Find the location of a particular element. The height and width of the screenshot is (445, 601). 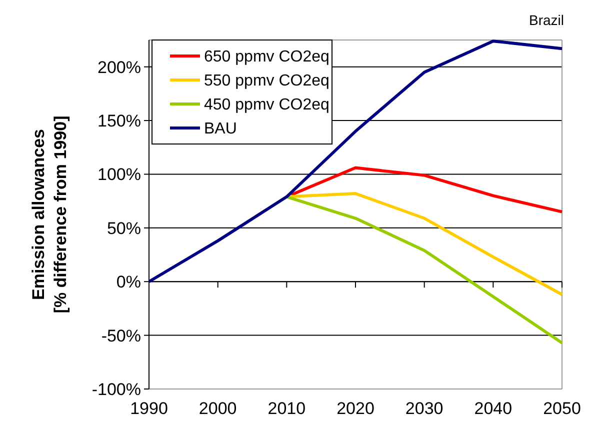

legend-label: 550 ppmv CO2eq is located at coordinates (267, 81).